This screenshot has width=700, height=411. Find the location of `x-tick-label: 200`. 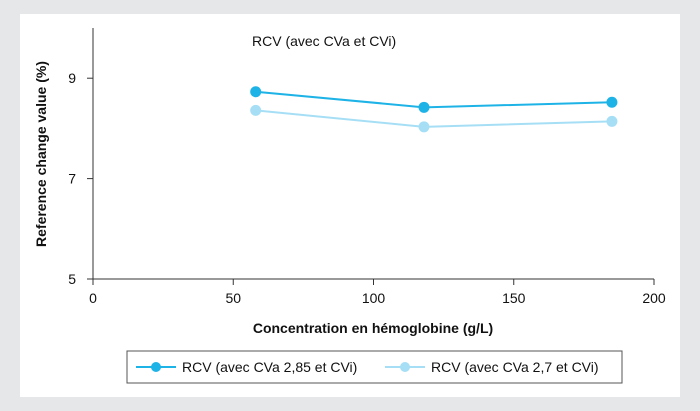

x-tick-label: 200 is located at coordinates (654, 298).